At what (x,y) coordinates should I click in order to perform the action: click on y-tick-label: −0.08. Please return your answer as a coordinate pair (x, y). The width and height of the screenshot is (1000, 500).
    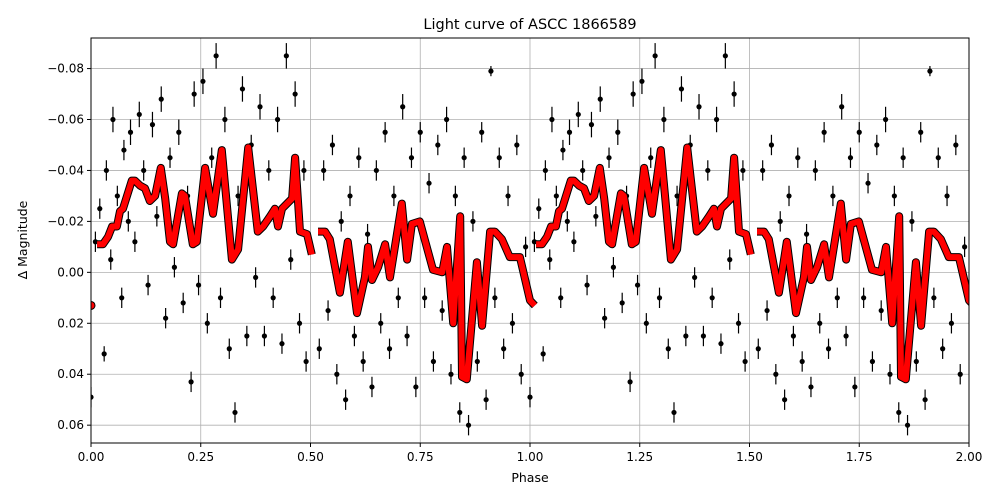
    Looking at the image, I should click on (65, 69).